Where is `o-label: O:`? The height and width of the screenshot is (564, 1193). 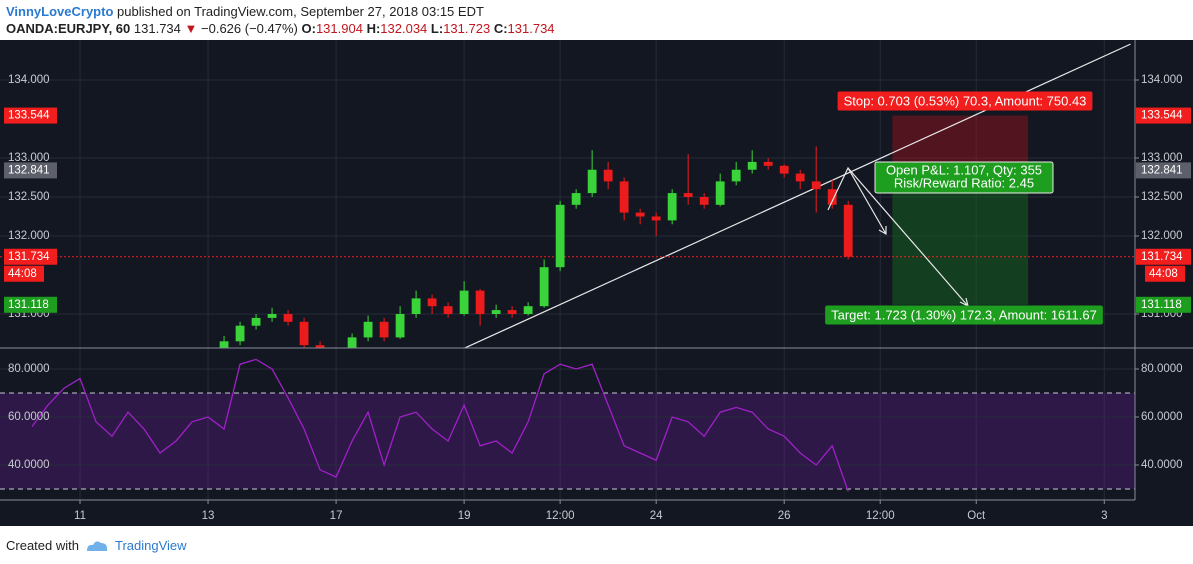
o-label: O: is located at coordinates (308, 28).